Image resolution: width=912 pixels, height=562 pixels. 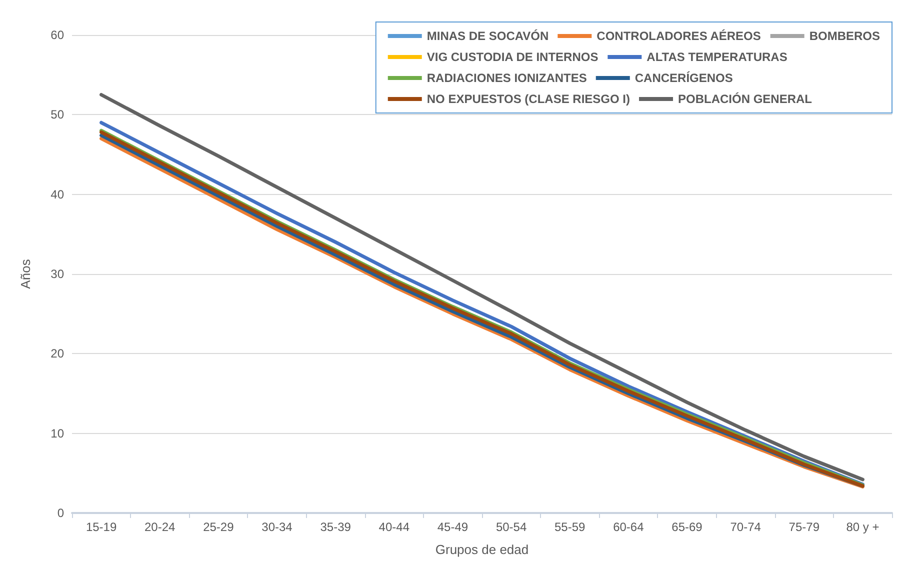 I want to click on x-tick-label: 60-64, so click(x=628, y=527).